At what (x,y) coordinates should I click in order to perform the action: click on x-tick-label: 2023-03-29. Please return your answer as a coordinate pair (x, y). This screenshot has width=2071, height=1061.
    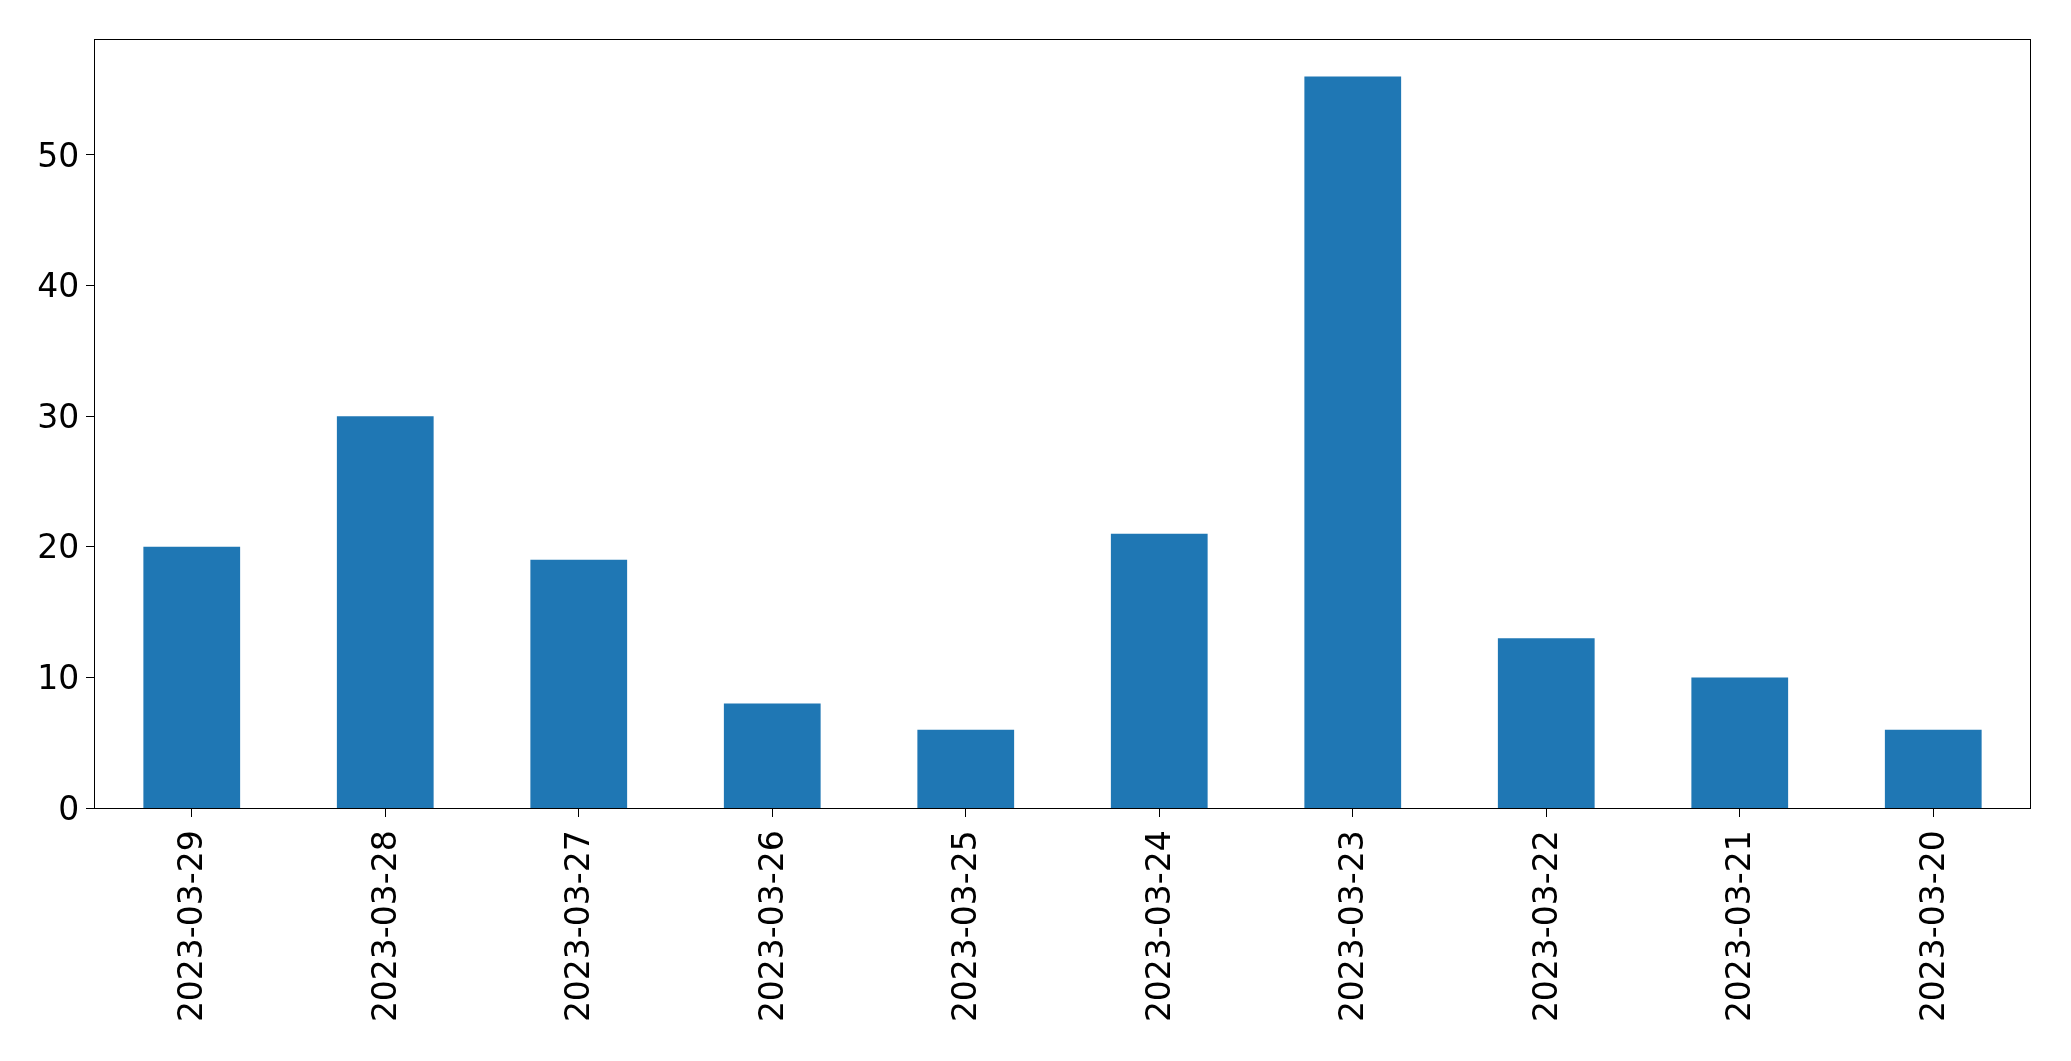
    Looking at the image, I should click on (191, 926).